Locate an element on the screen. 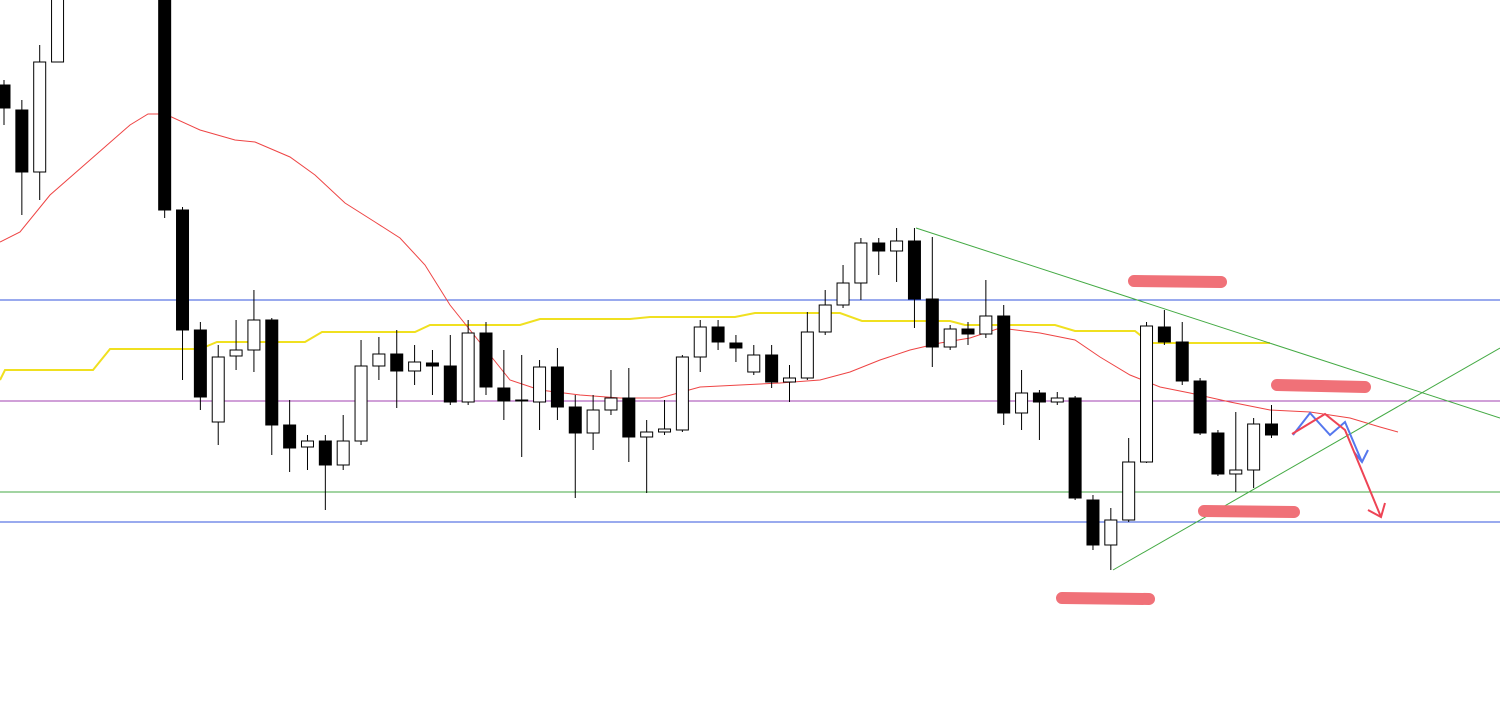 This screenshot has width=1500, height=725. red-arrow is located at coordinates (1336, 465).